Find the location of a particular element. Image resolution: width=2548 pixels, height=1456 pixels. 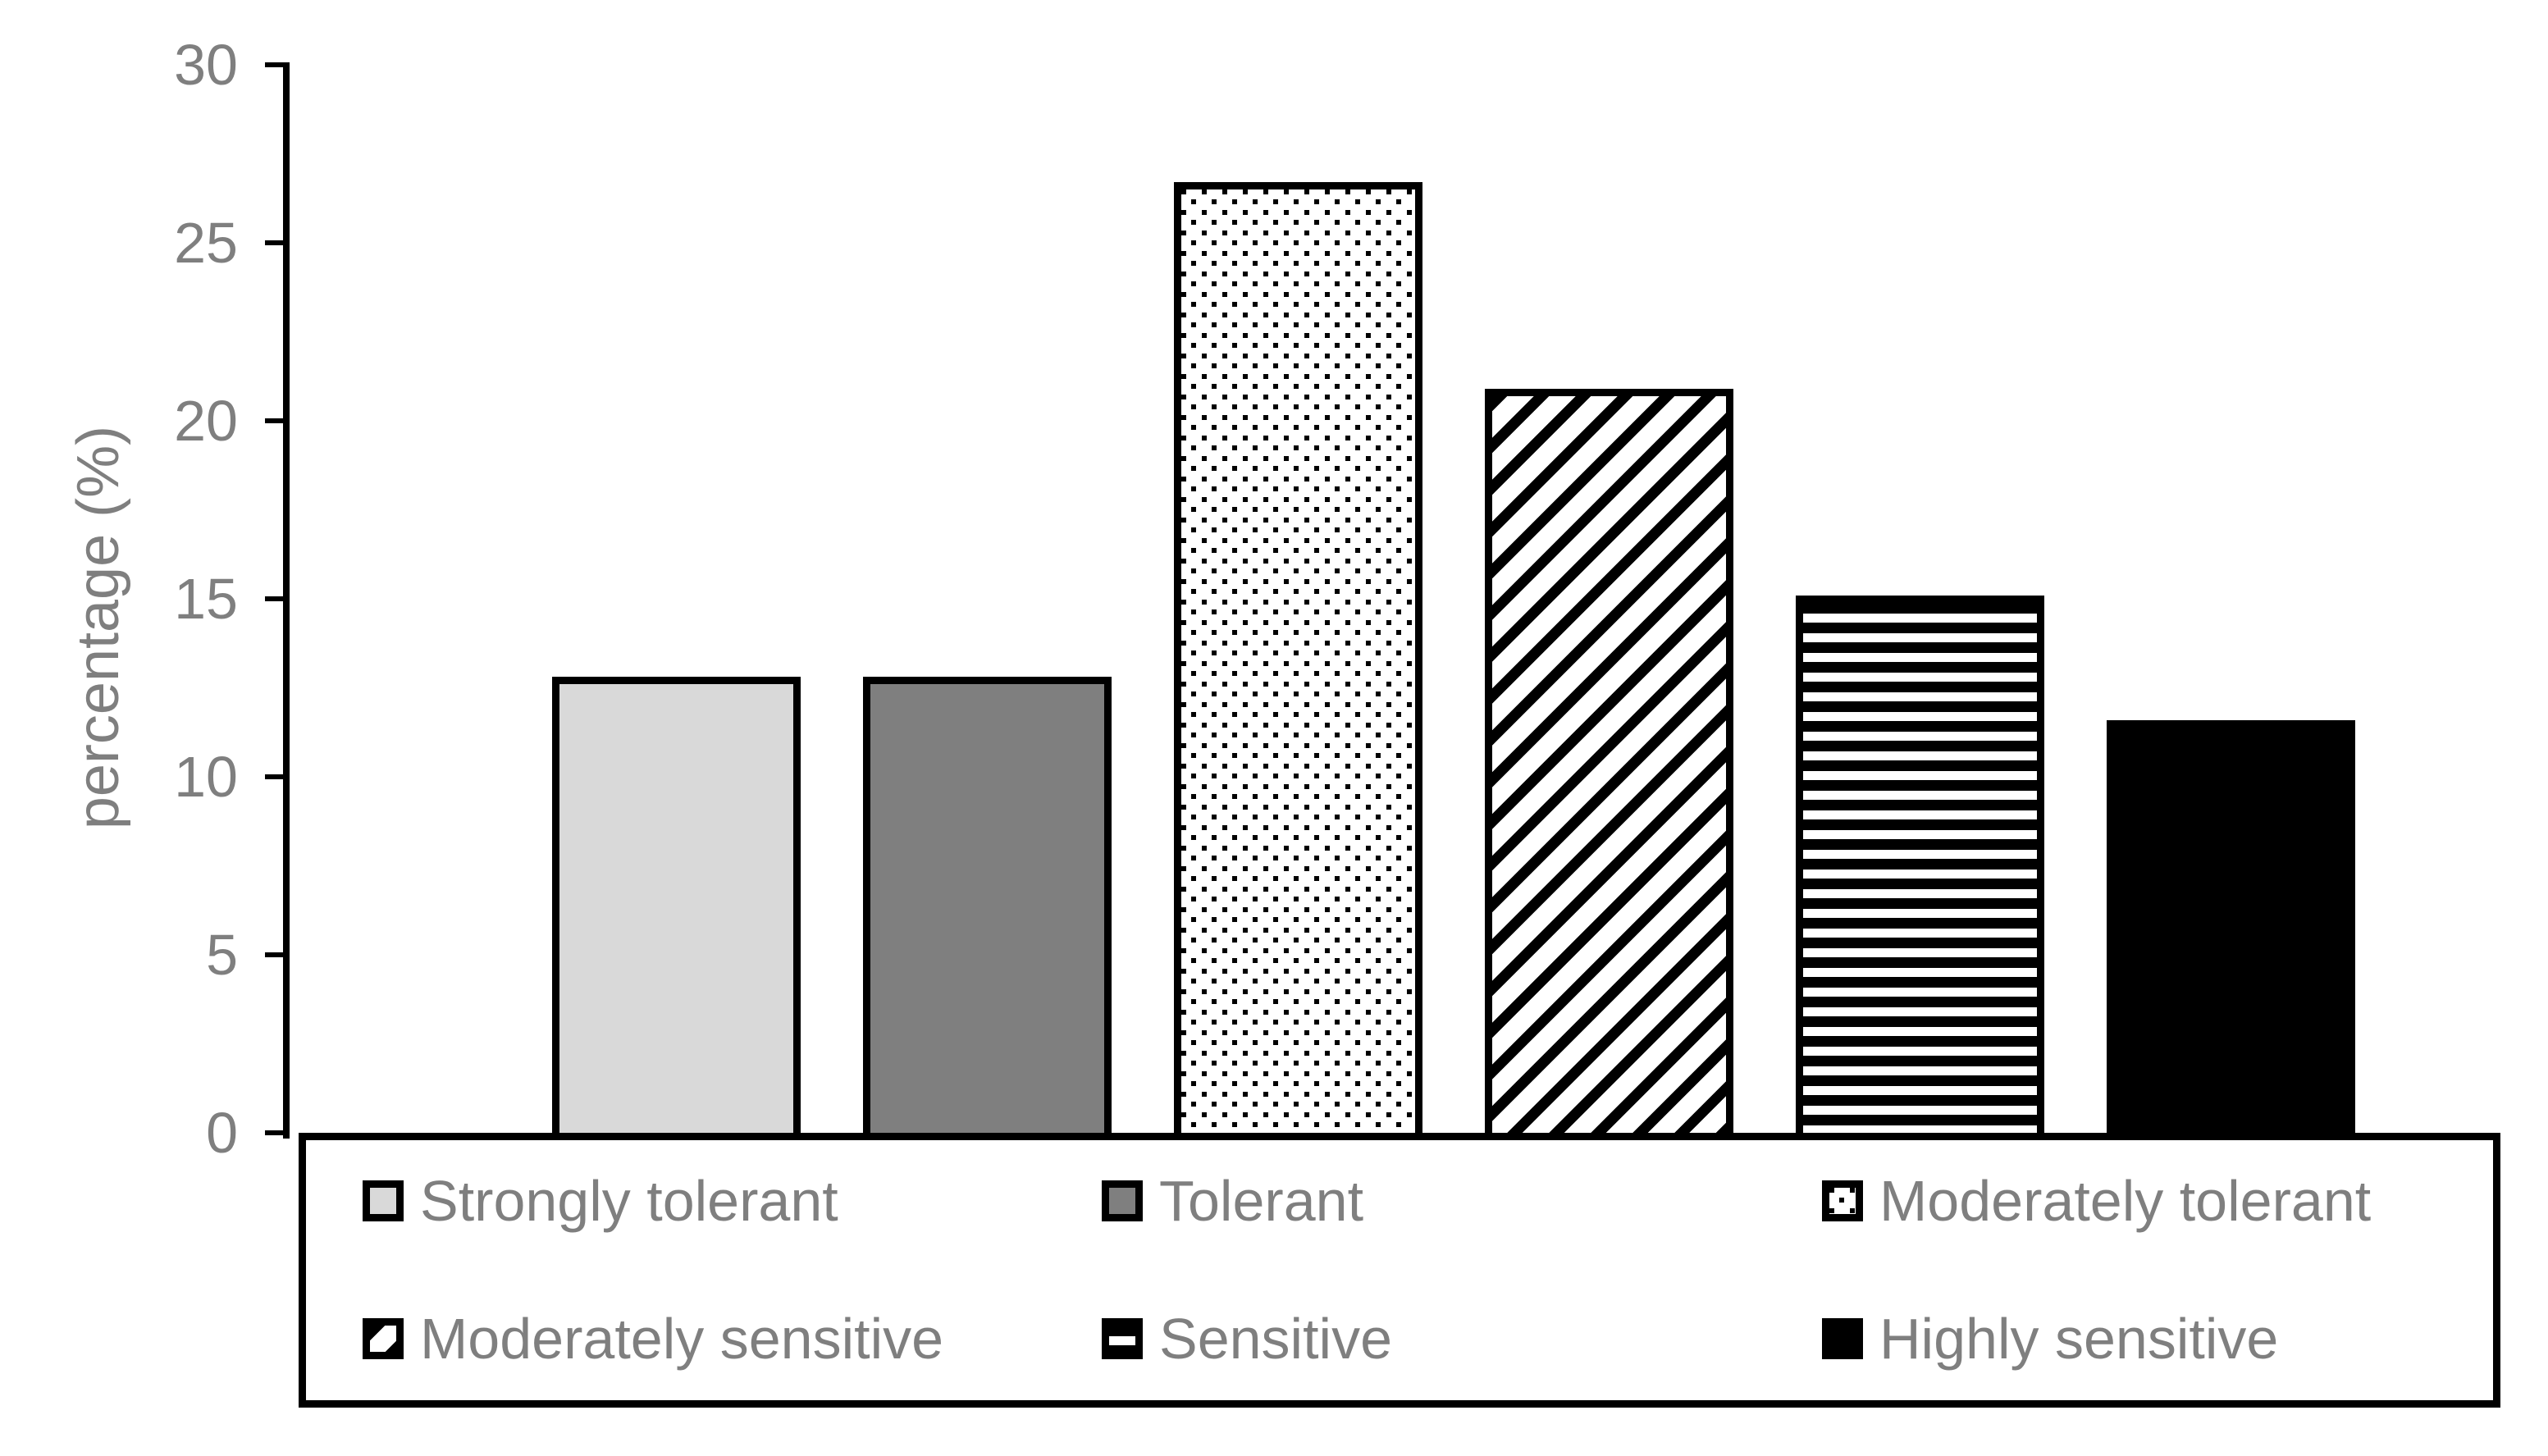

legend-swatch-dots-icon is located at coordinates (1842, 1200).